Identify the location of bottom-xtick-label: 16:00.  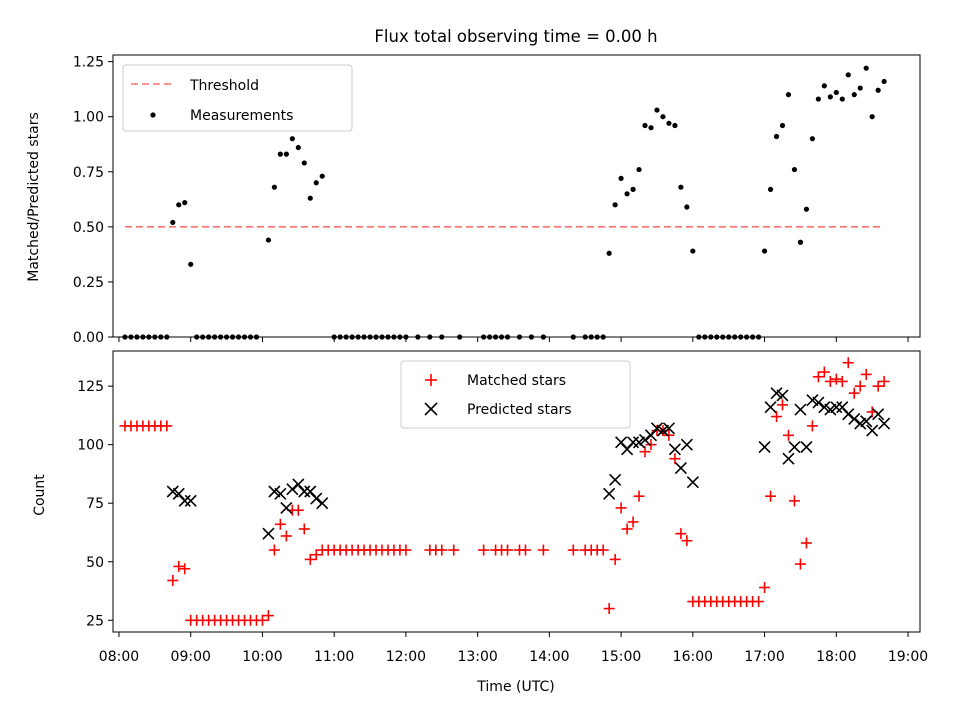
(693, 657).